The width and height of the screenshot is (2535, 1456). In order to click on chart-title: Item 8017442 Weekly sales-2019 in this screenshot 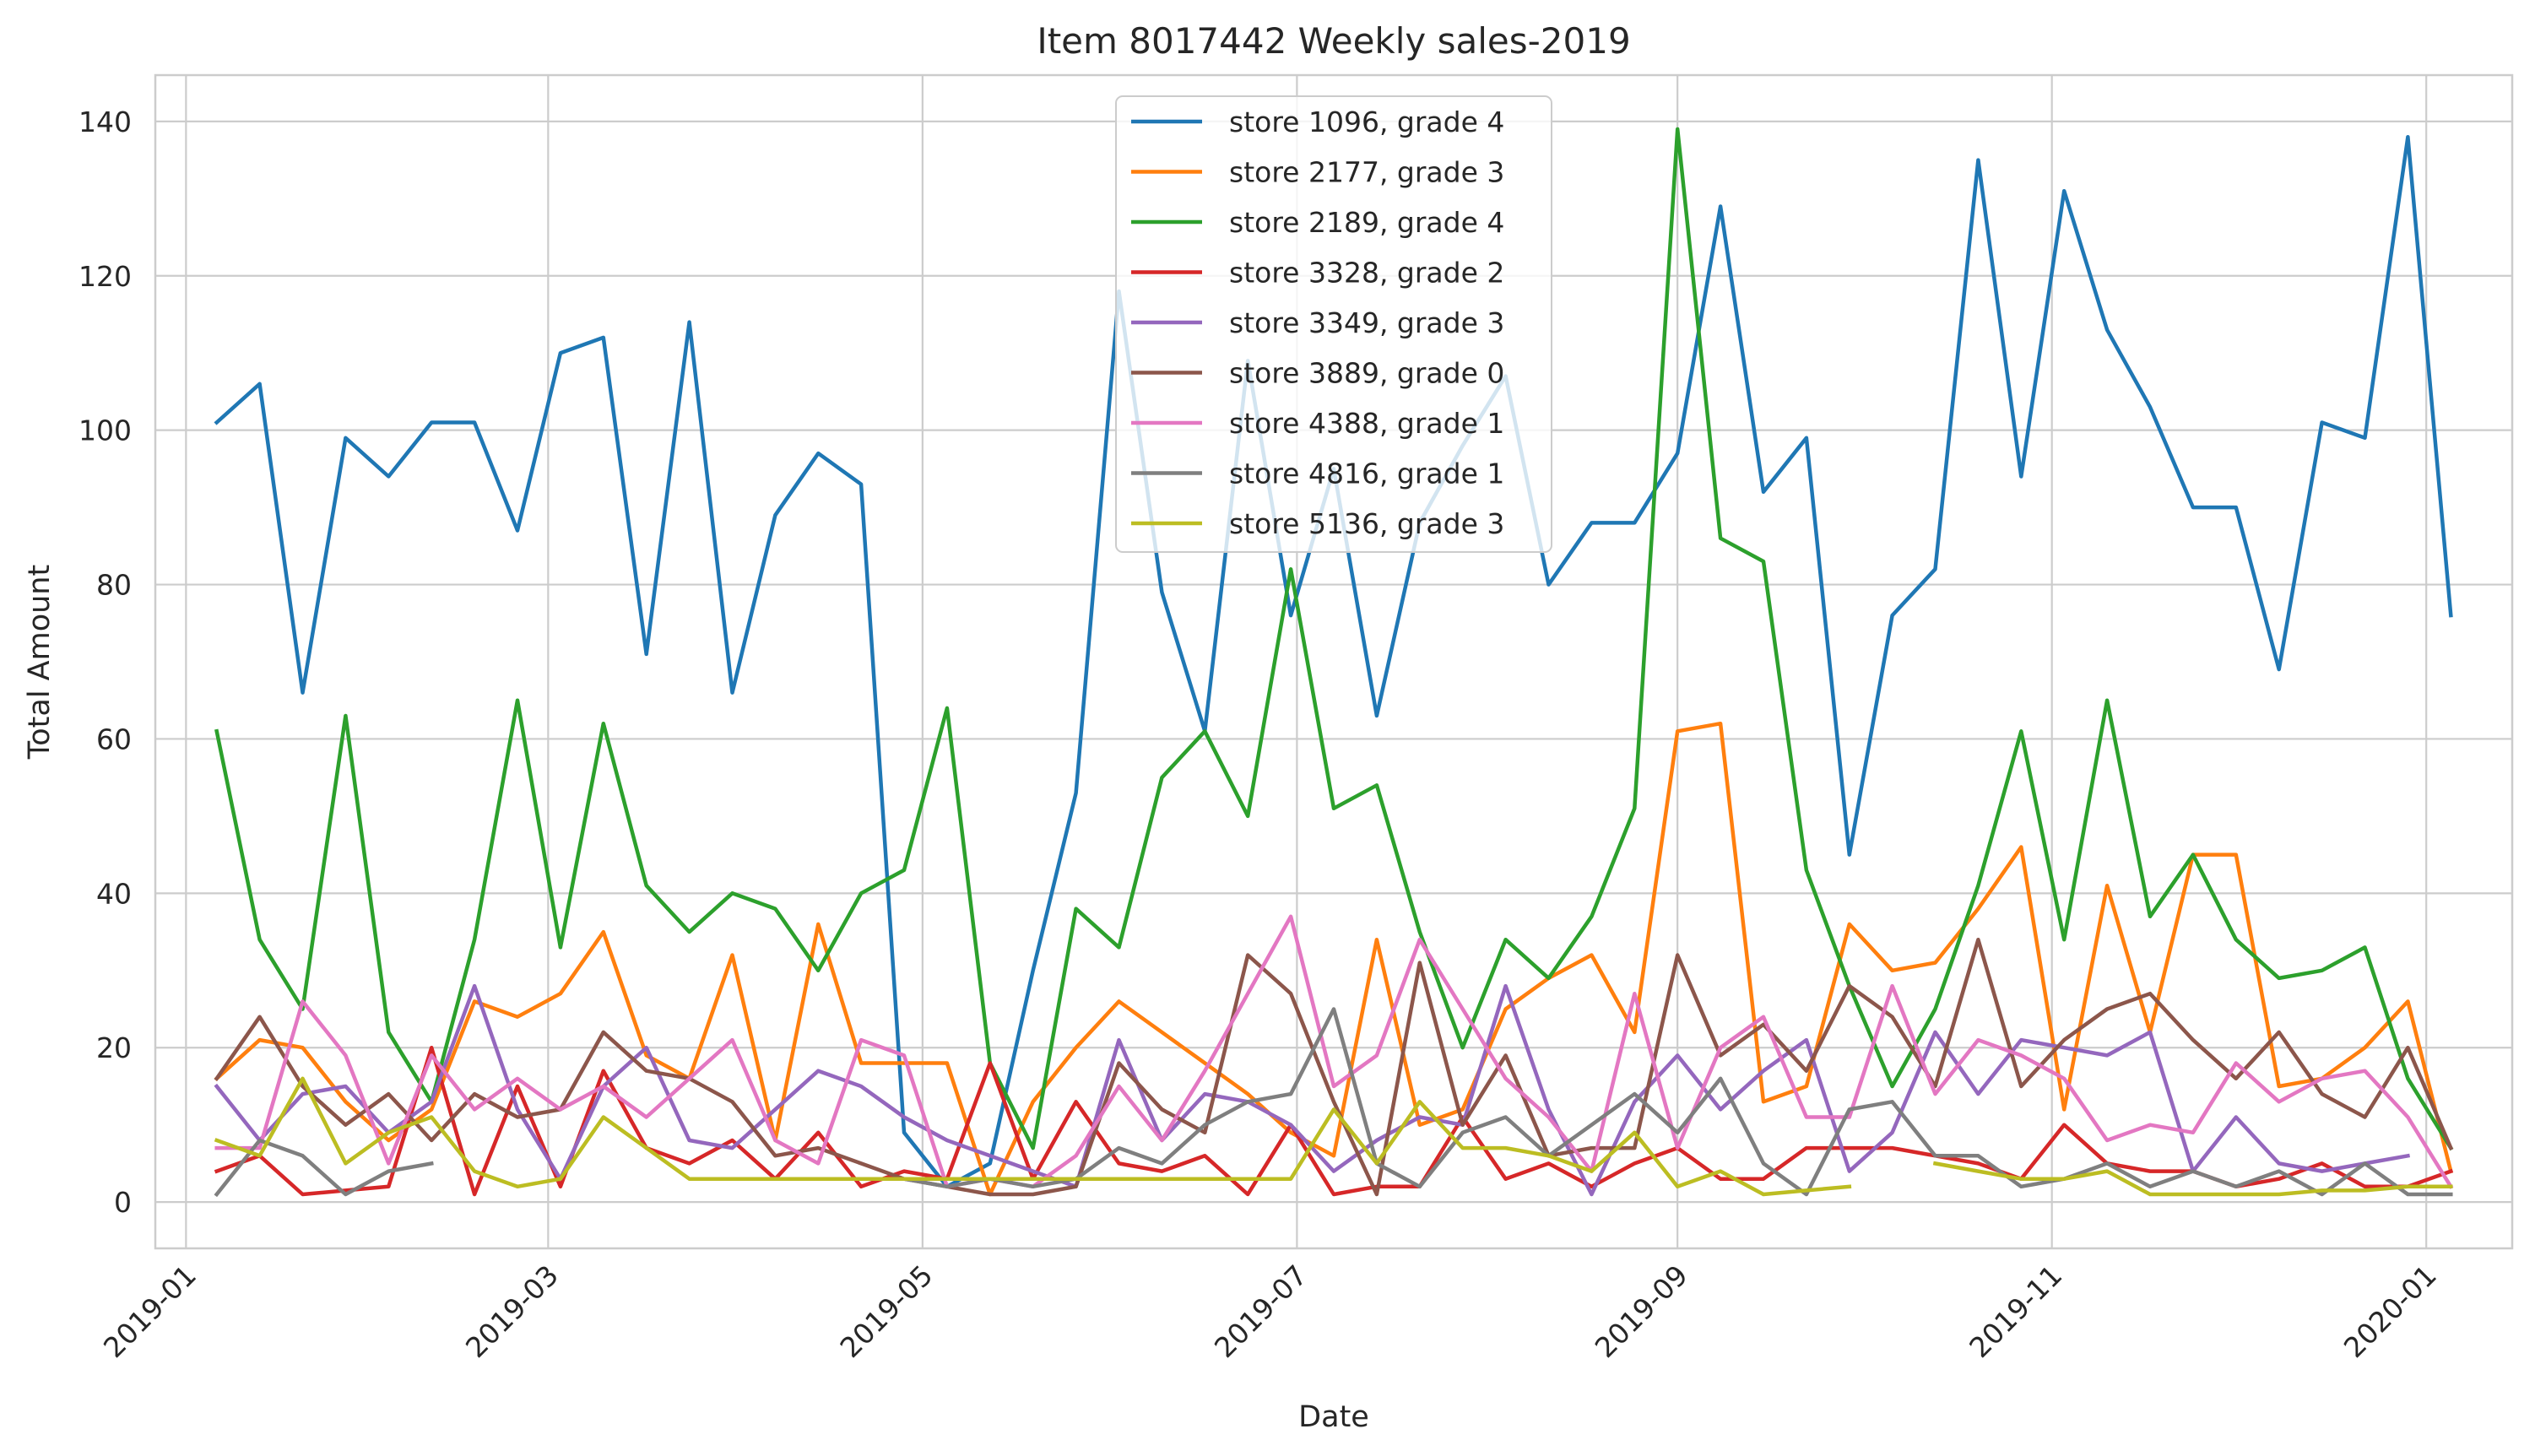, I will do `click(1333, 41)`.